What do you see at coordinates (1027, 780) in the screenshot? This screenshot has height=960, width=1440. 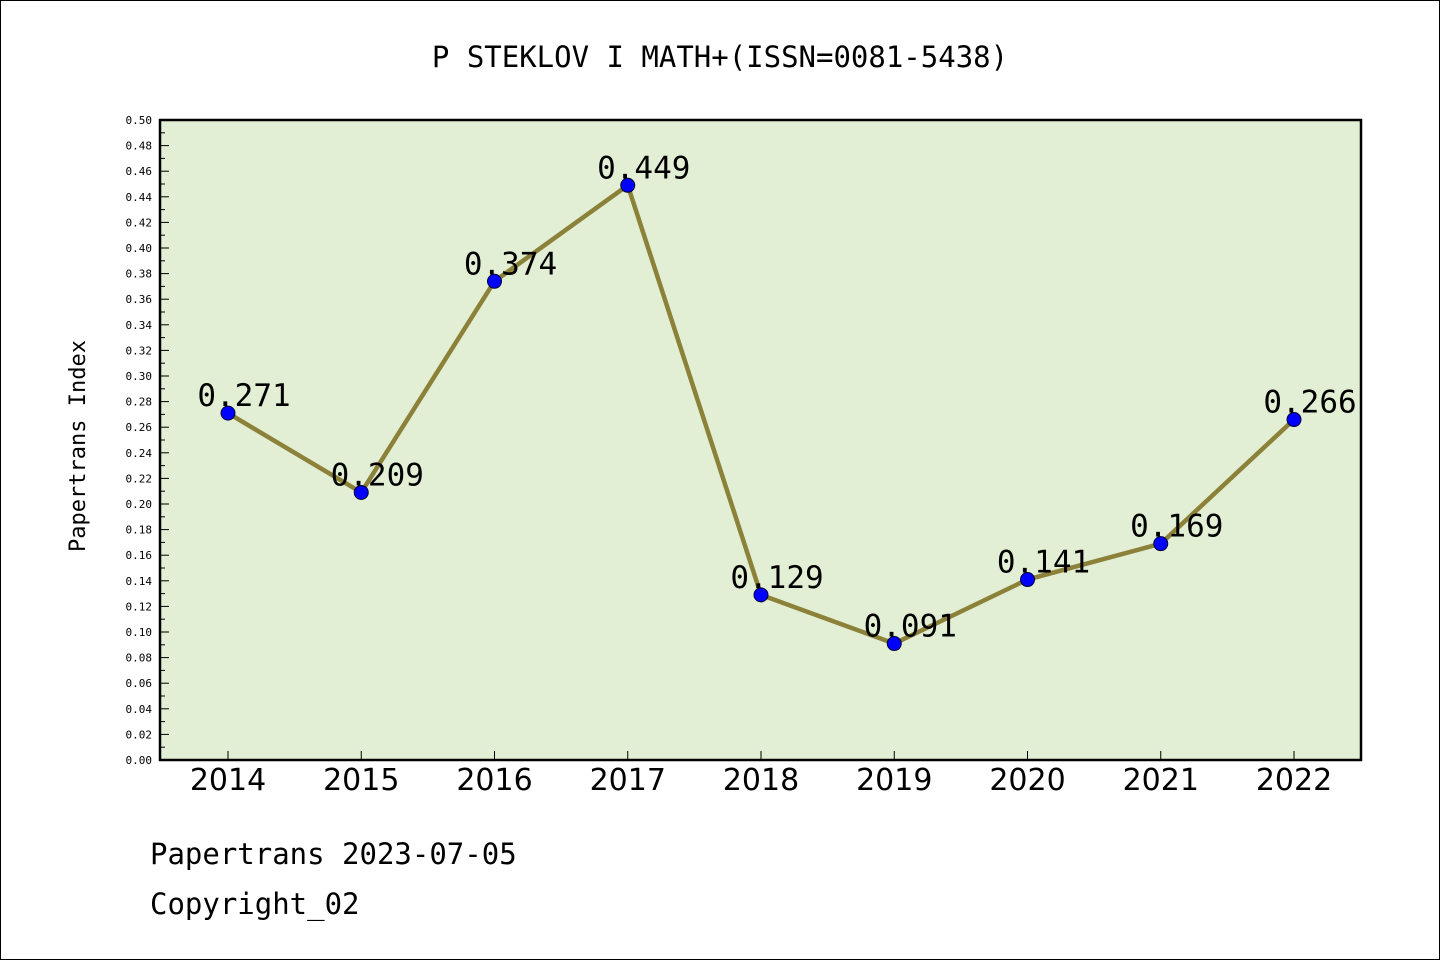 I see `x-tick-label: 2020` at bounding box center [1027, 780].